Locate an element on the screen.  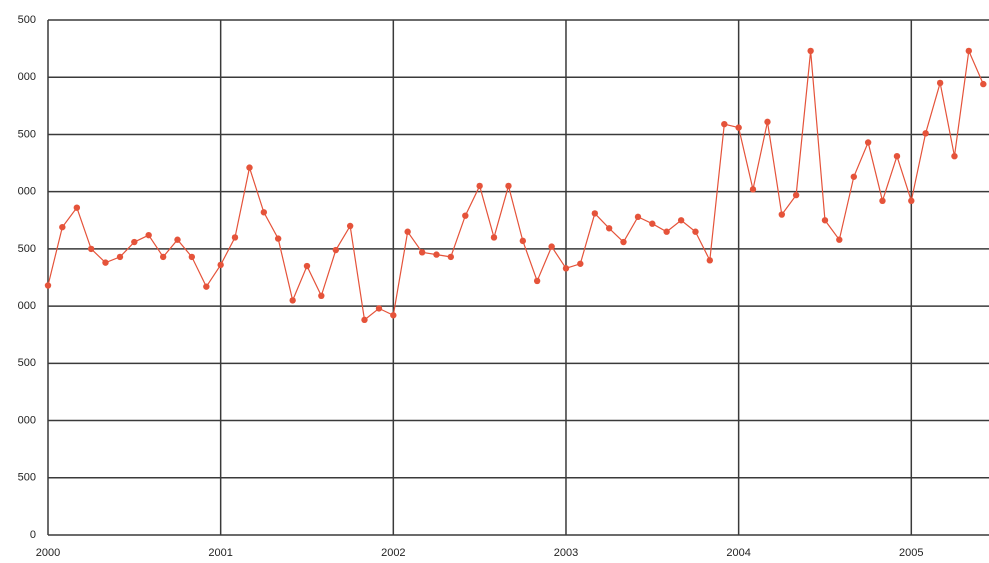
x-tick-label: 2005 is located at coordinates (911, 553).